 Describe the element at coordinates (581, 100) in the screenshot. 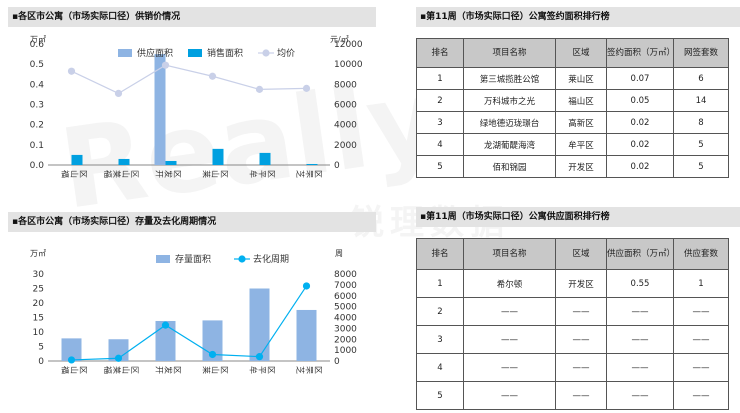

I see `table-cell: 福山区` at that location.